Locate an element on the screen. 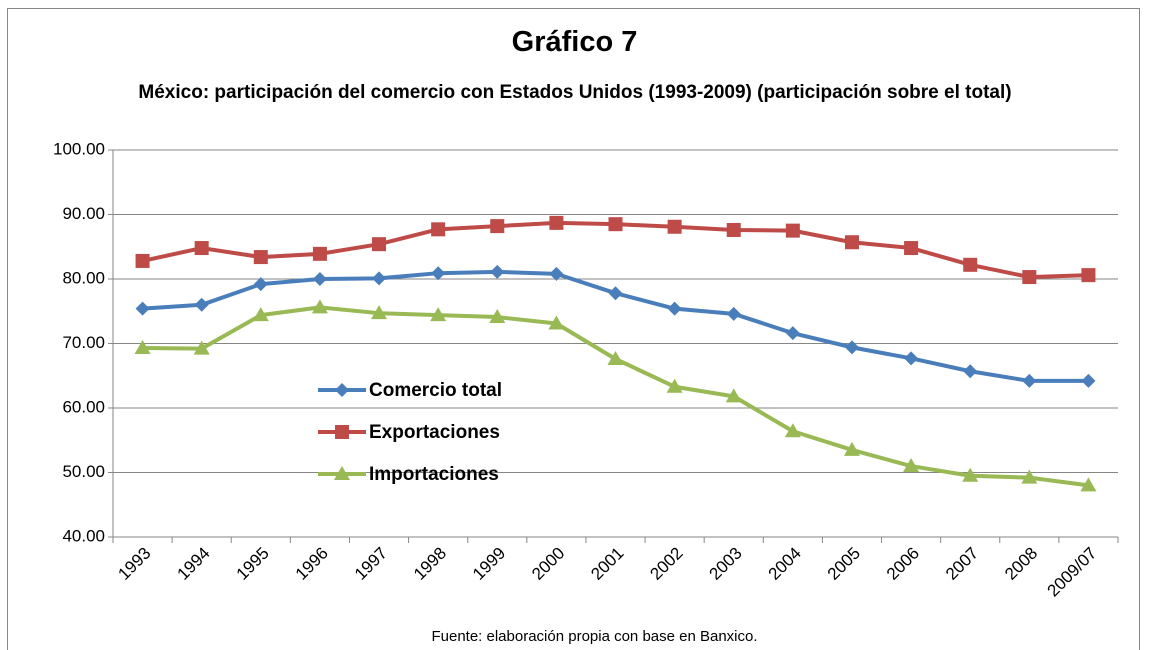  legend-label: Exportaciones is located at coordinates (434, 432).